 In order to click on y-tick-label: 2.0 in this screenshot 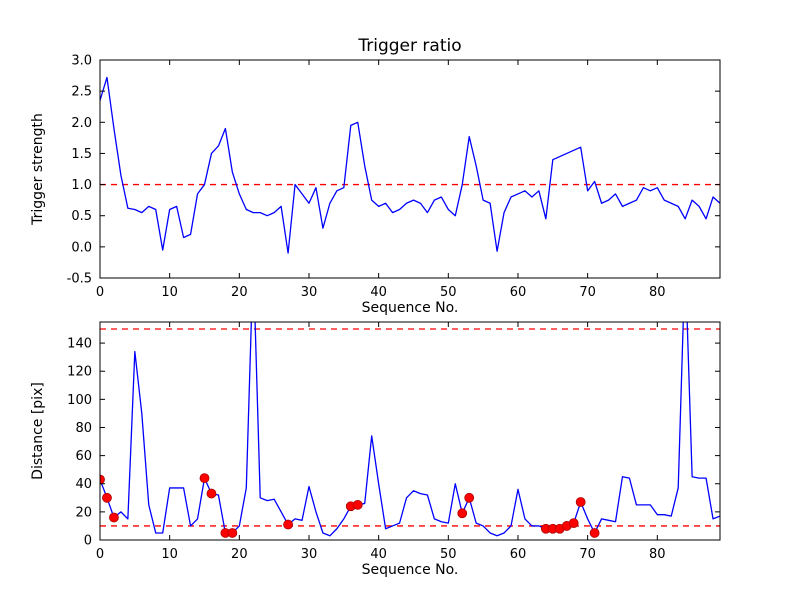, I will do `click(81, 123)`.